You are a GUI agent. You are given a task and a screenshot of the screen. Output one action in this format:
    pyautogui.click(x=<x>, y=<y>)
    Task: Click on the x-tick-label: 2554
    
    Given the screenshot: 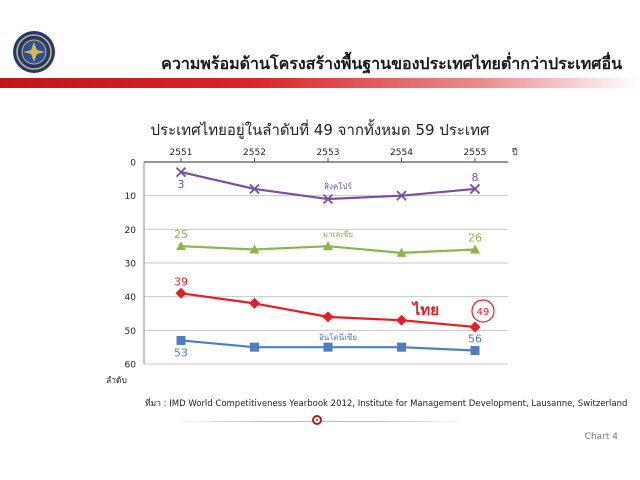 What is the action you would take?
    pyautogui.click(x=401, y=153)
    